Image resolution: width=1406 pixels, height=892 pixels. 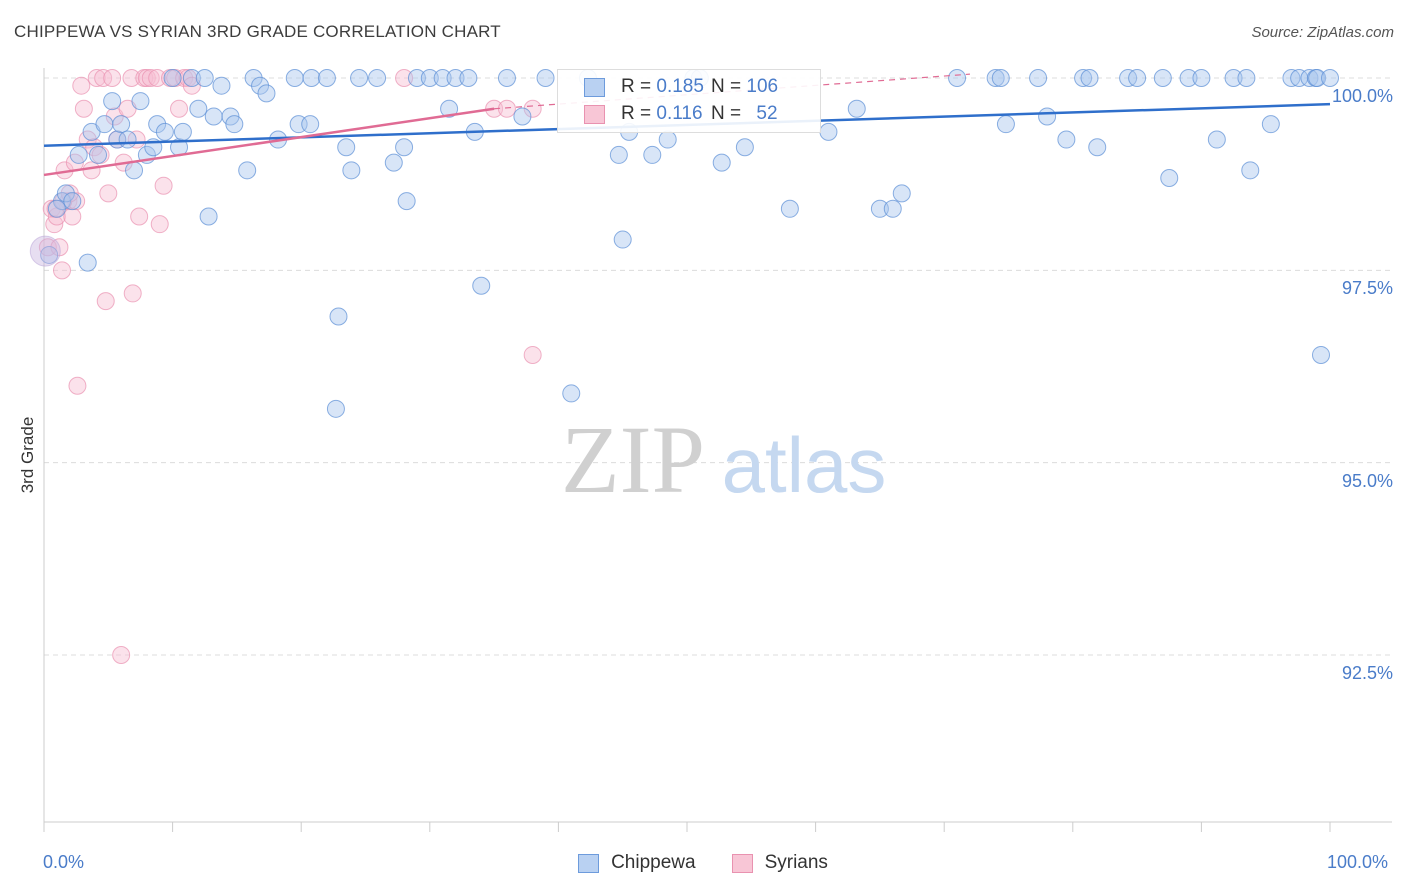 What do you see at coordinates (269, 142) in the screenshot?
I see `syrians-trend-line` at bounding box center [269, 142].